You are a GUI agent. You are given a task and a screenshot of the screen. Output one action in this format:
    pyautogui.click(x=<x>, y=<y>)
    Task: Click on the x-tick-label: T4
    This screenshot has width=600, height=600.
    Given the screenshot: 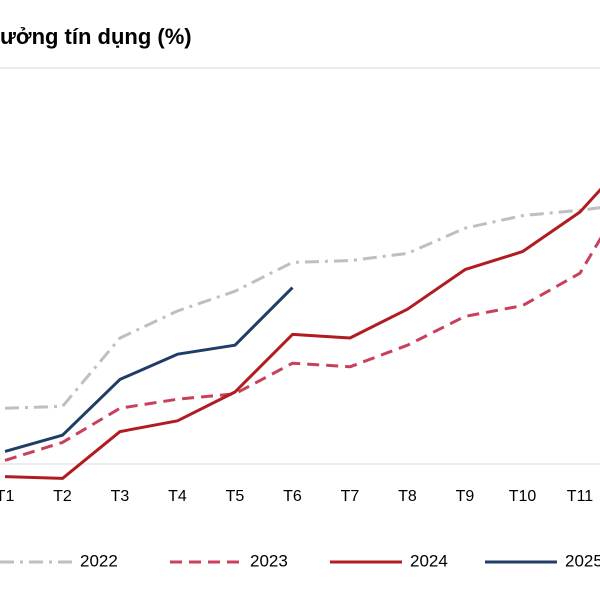 What is the action you would take?
    pyautogui.click(x=177, y=496)
    